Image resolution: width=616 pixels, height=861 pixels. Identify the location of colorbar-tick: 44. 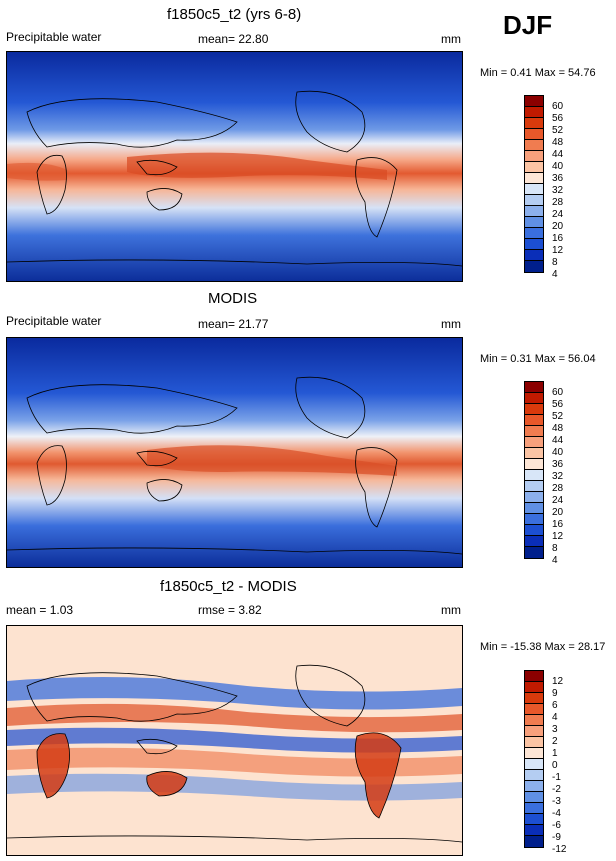
(558, 440).